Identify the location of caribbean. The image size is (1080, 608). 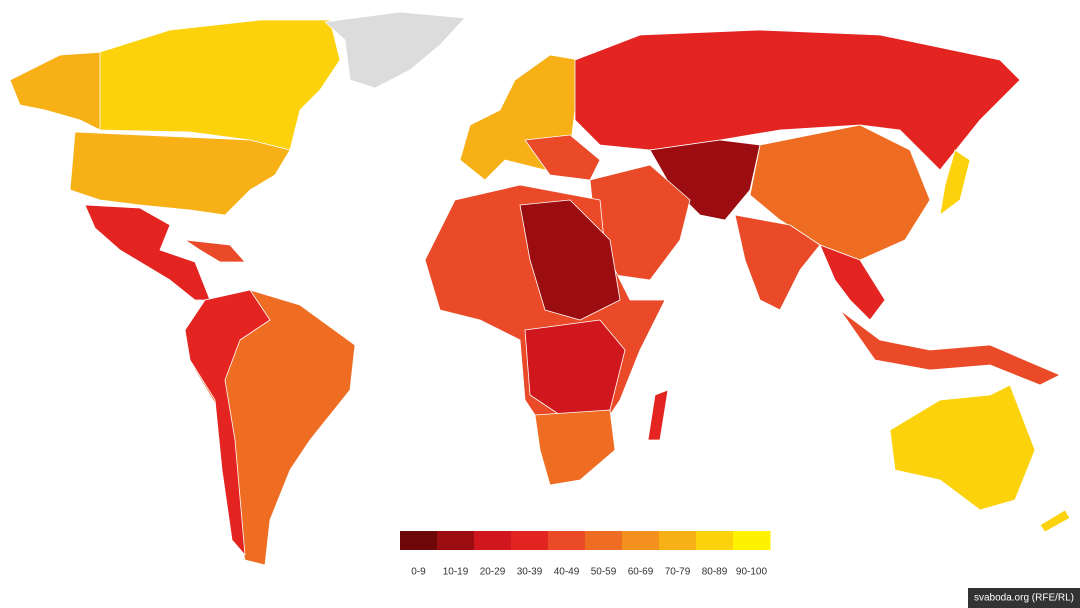
(215, 251).